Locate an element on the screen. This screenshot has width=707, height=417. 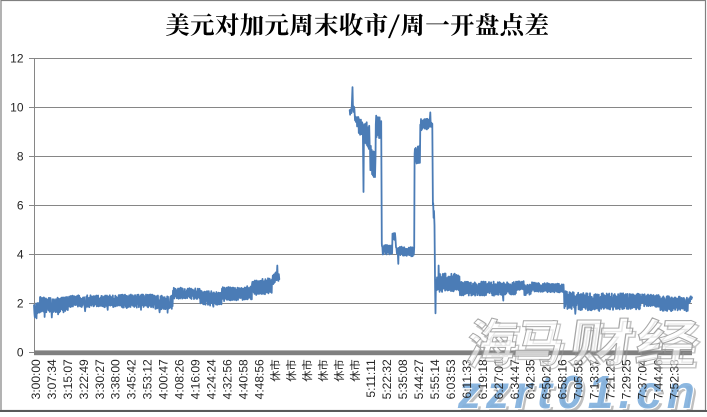
svg-text: 5:44:27 is located at coordinates (419, 379).